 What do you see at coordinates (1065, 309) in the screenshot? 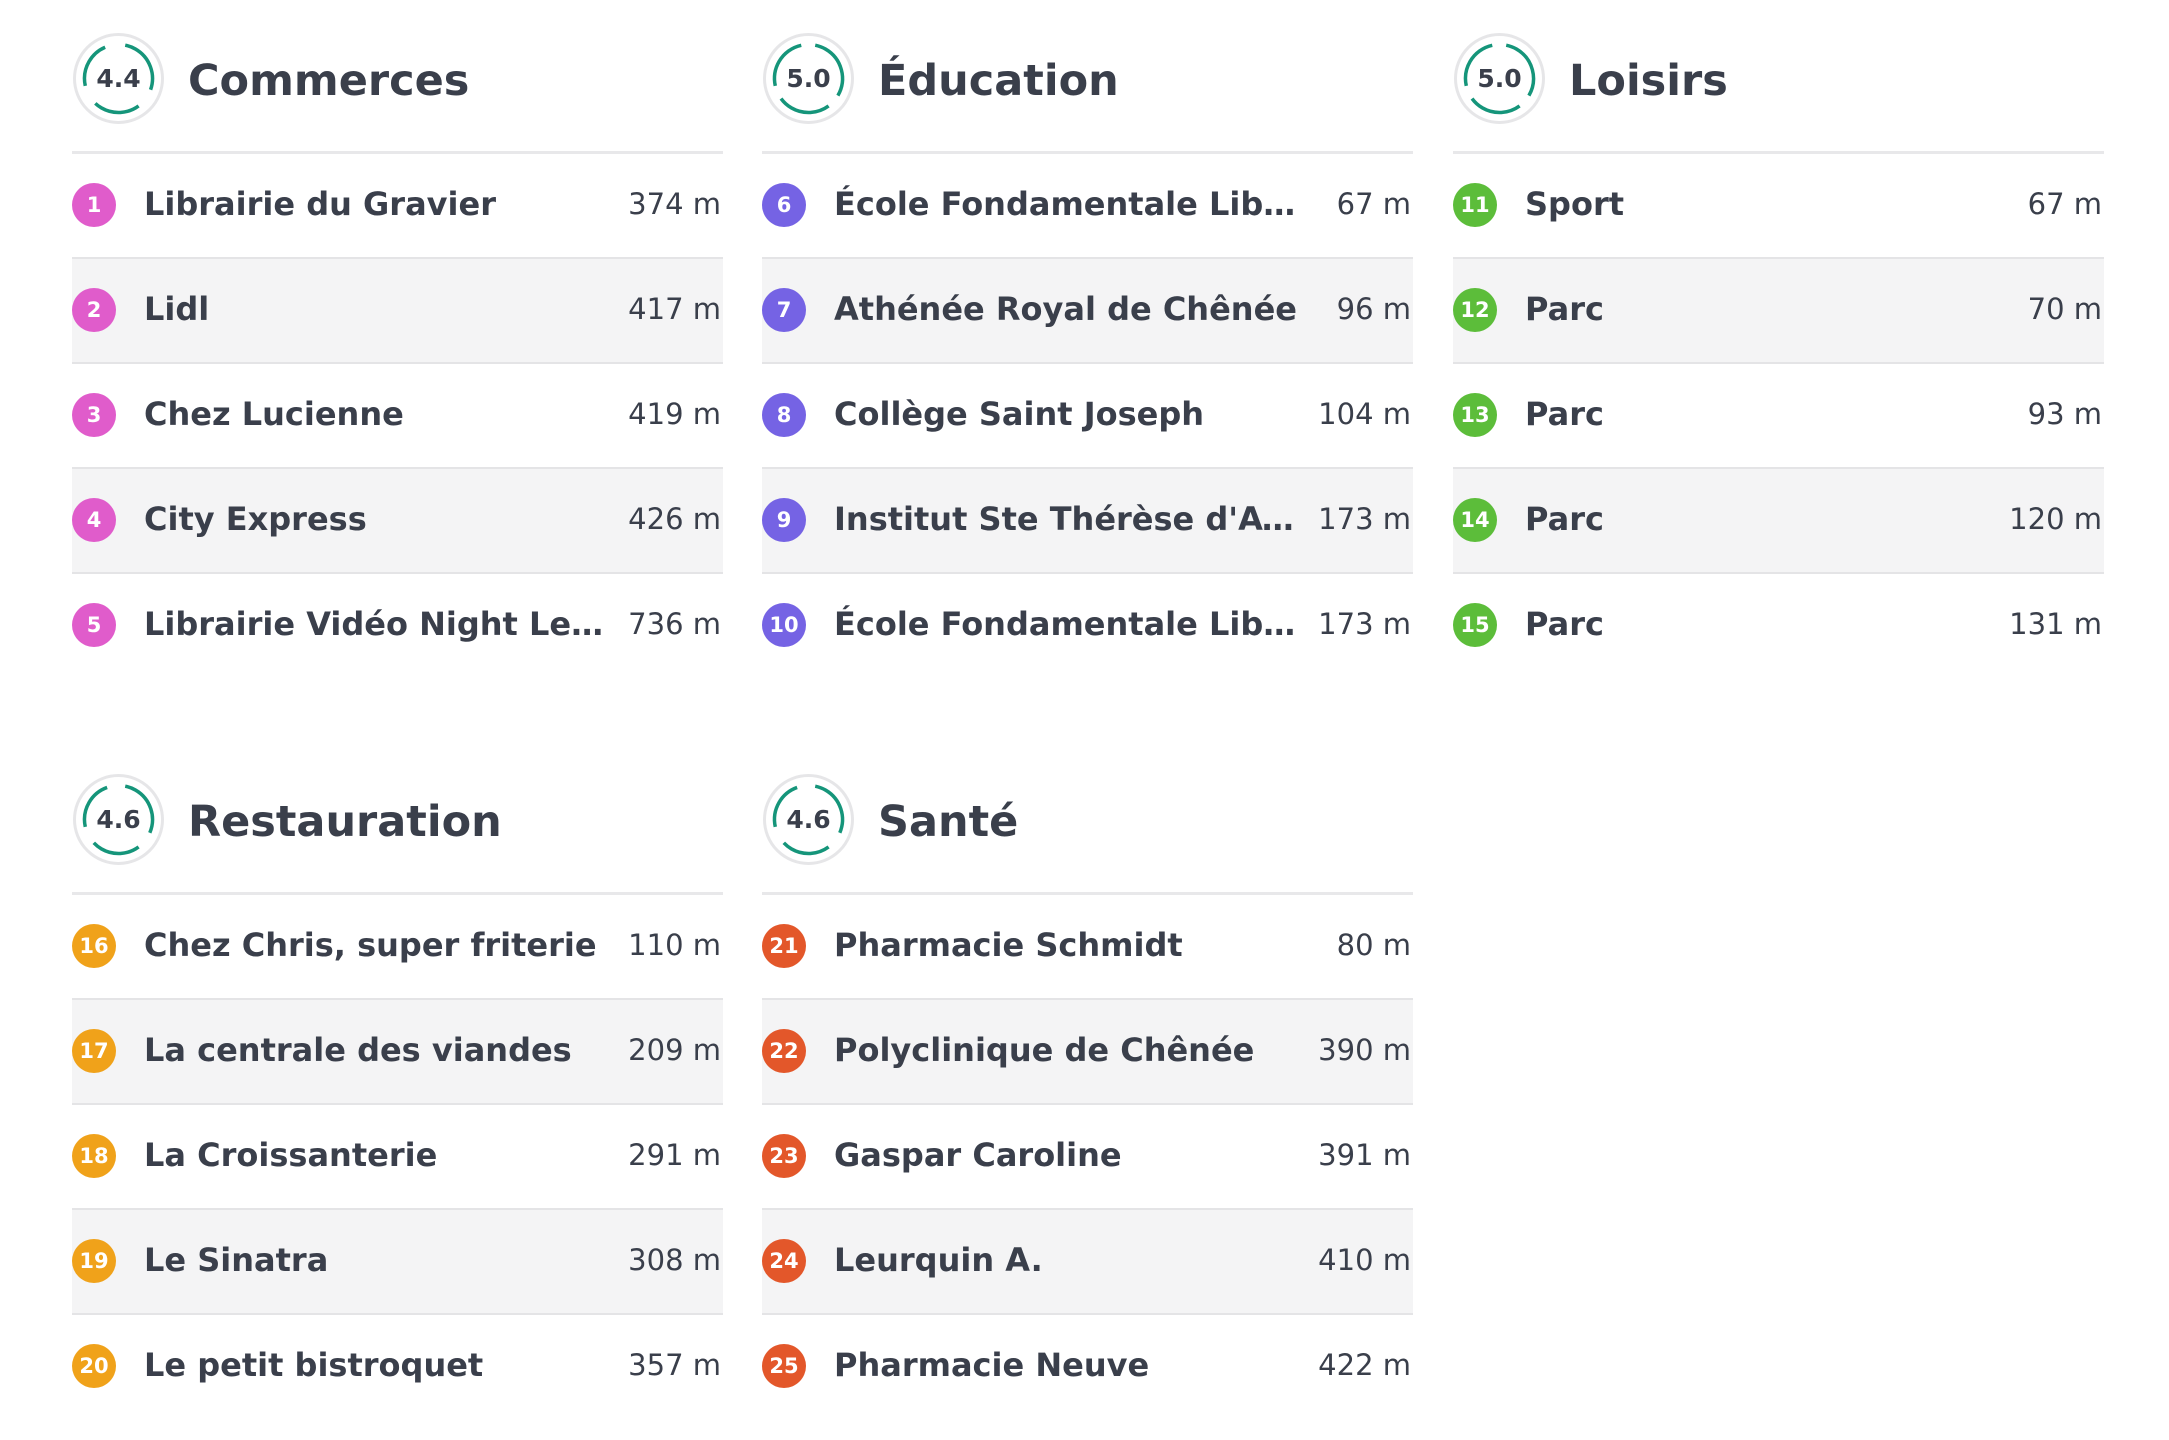
I see `place-name: Athénée Royal de Chênée` at bounding box center [1065, 309].